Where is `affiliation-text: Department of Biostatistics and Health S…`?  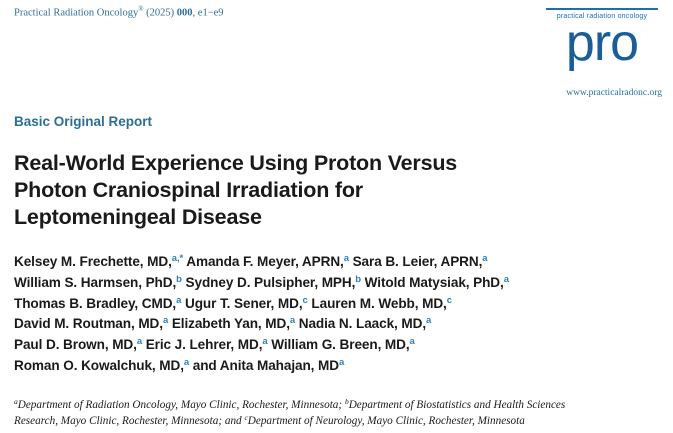
affiliation-text: Department of Biostatistics and Health S… is located at coordinates (457, 405).